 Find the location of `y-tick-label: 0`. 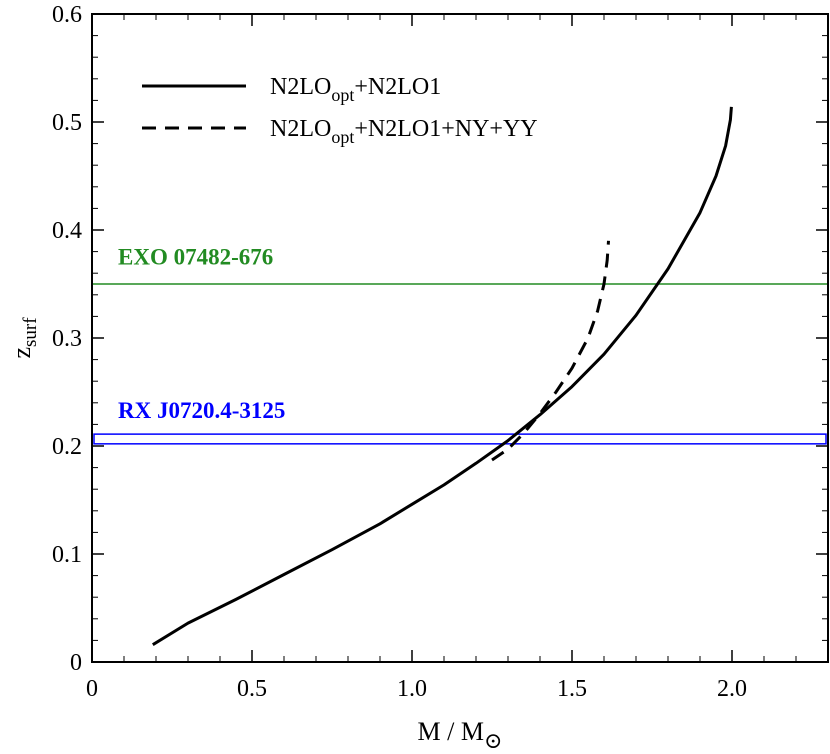

y-tick-label: 0 is located at coordinates (76, 663).